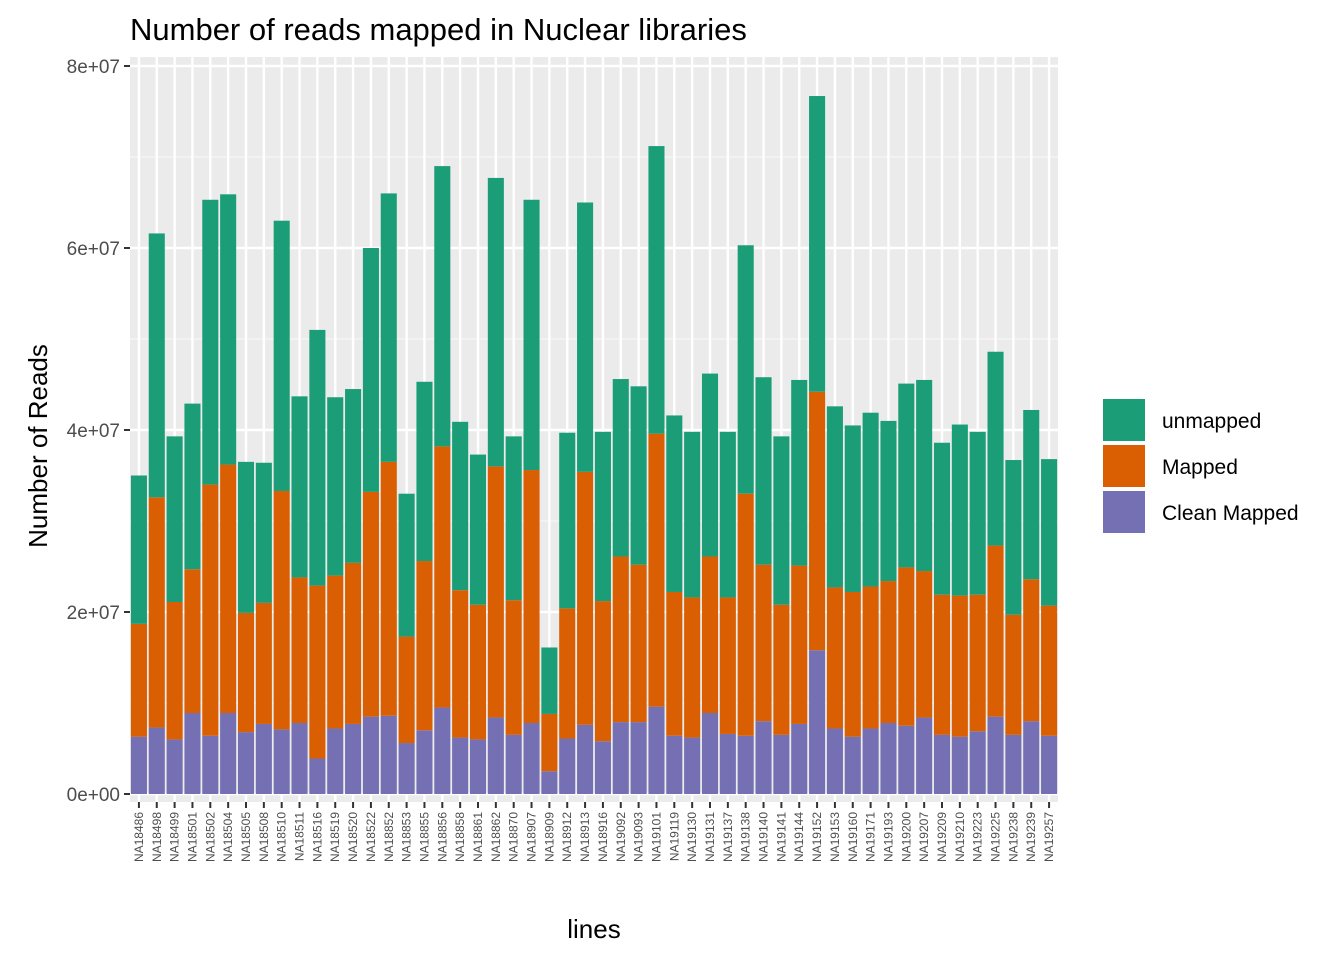 Image resolution: width=1344 pixels, height=960 pixels. I want to click on bar-unmapped-NA18504, so click(228, 329).